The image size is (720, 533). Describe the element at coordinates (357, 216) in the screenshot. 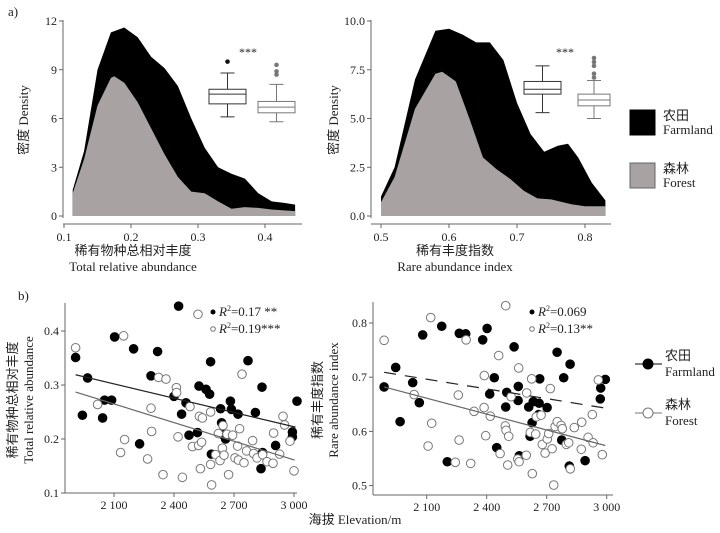

I see `y-tick-label: 0.0` at that location.